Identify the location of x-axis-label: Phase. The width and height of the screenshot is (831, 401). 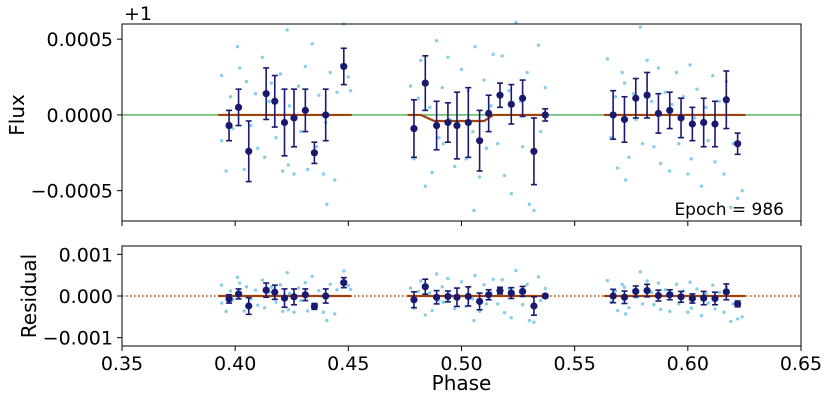
(462, 383).